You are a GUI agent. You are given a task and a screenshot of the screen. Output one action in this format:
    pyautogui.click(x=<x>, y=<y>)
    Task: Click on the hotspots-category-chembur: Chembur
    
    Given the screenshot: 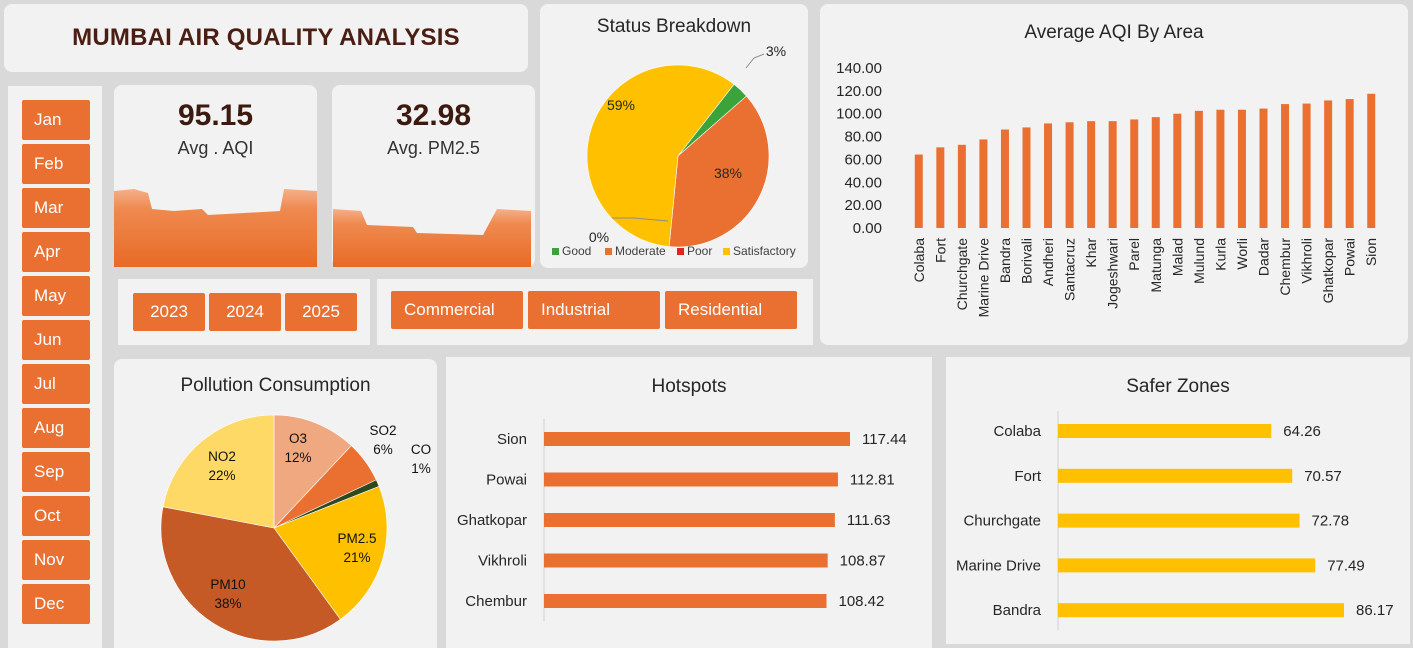 What is the action you would take?
    pyautogui.click(x=496, y=601)
    